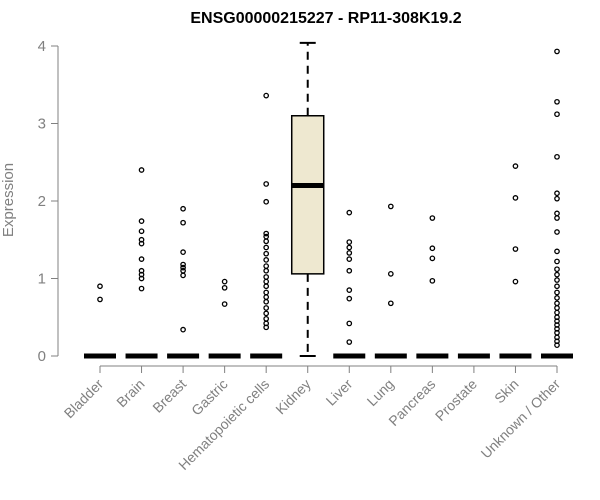  Describe the element at coordinates (8, 200) in the screenshot. I see `y-axis-label: Expression` at that location.